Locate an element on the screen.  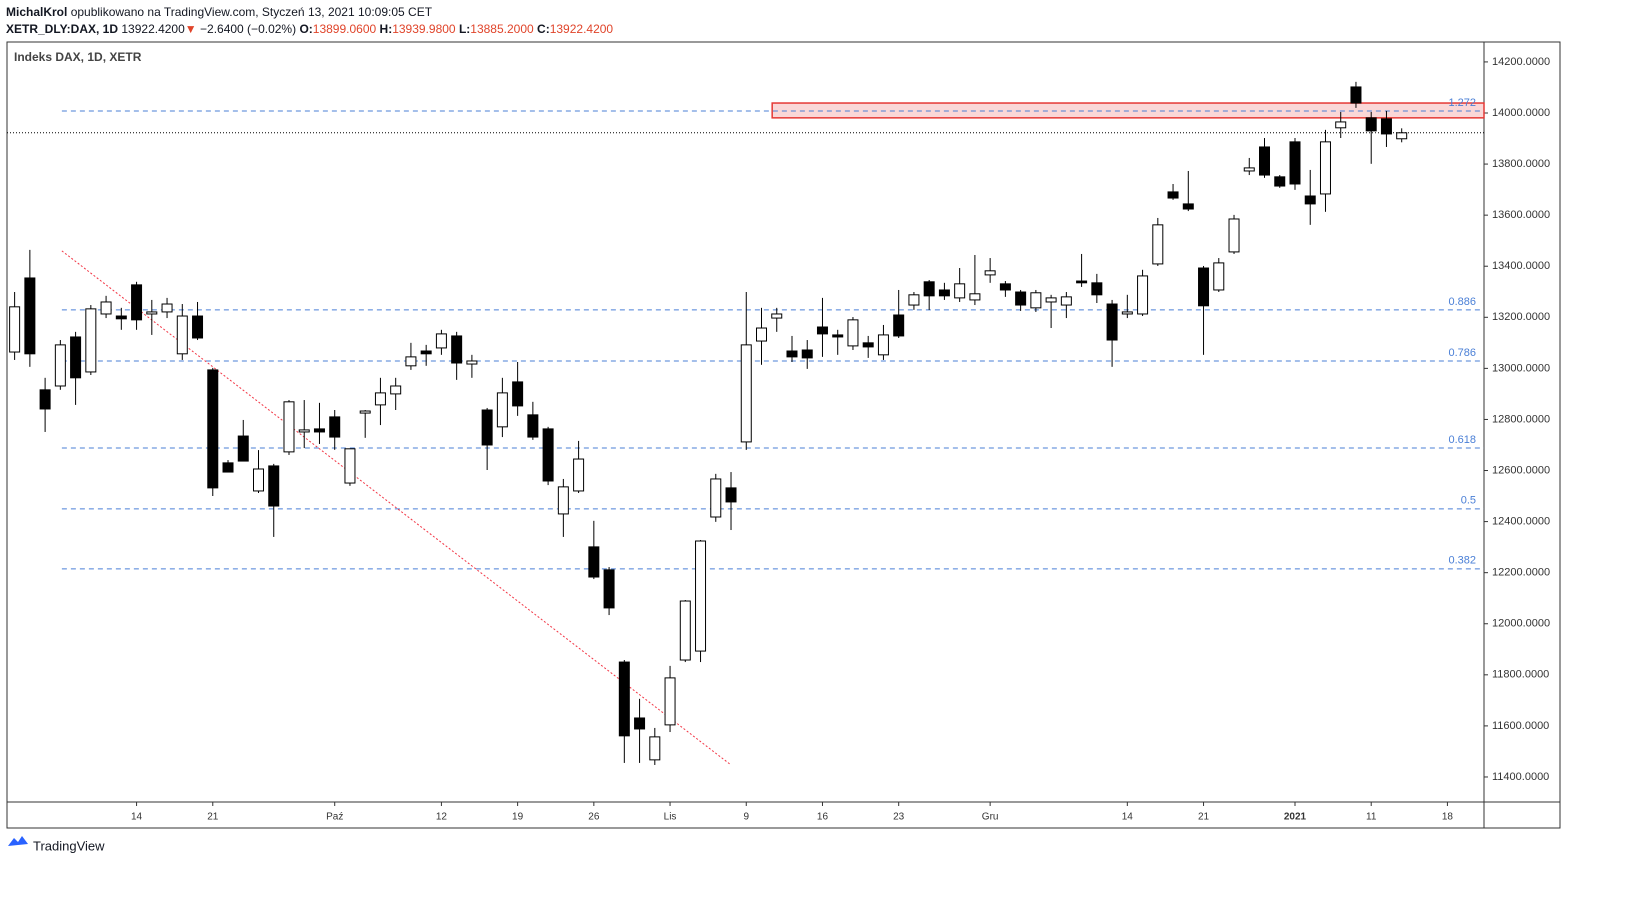
logo is located at coordinates (18, 841).